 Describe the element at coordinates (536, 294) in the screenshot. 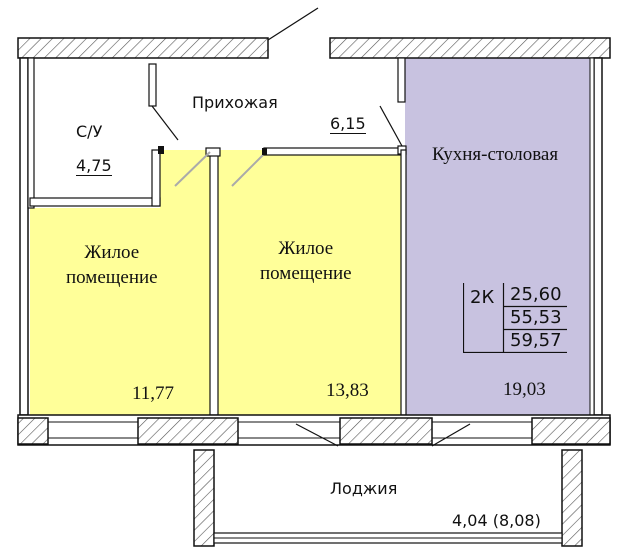

I see `living-area-value: 25,60` at that location.